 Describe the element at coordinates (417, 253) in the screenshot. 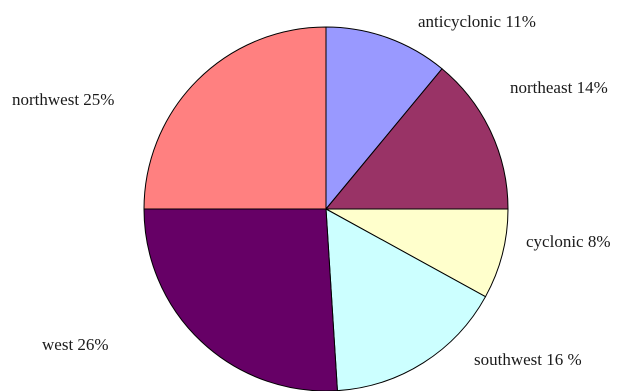

I see `pie-slice-cyclonic` at that location.